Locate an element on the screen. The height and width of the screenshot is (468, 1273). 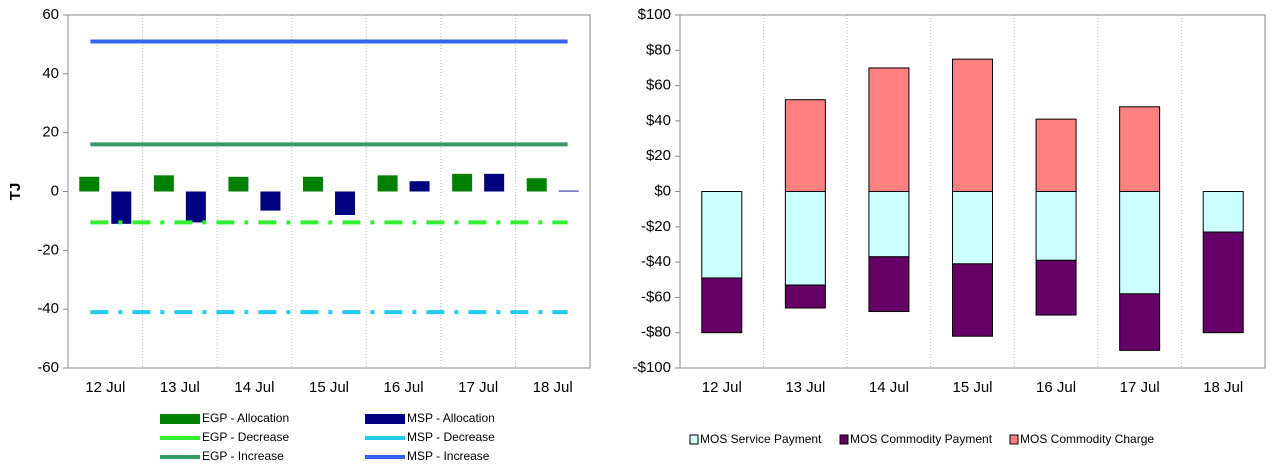
legend-label: MOS Service Payment is located at coordinates (761, 439).